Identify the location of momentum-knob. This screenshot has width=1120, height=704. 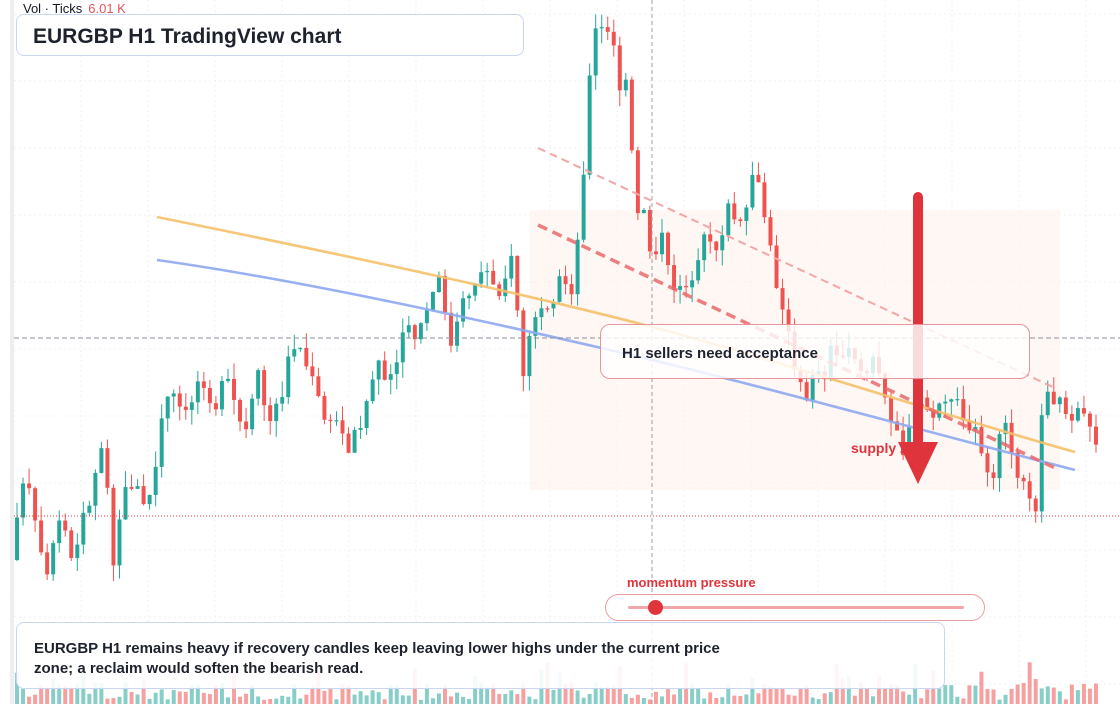
(655, 607).